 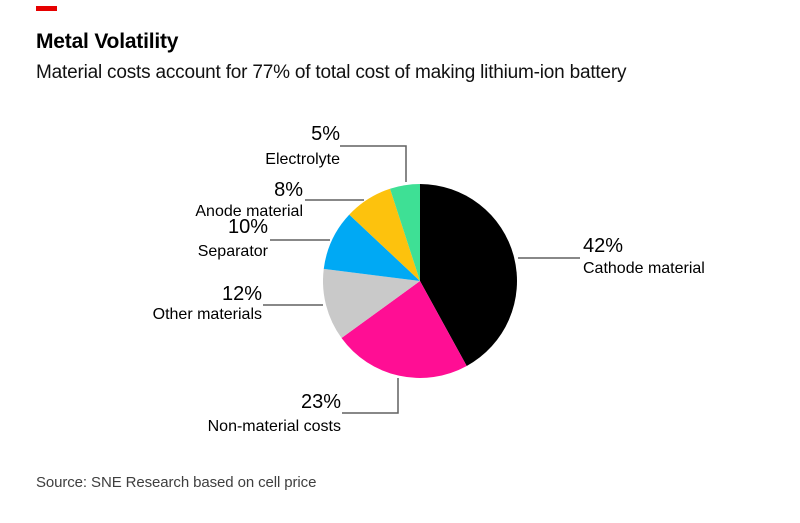 I want to click on callout-separator-label: Separator, so click(x=232, y=251).